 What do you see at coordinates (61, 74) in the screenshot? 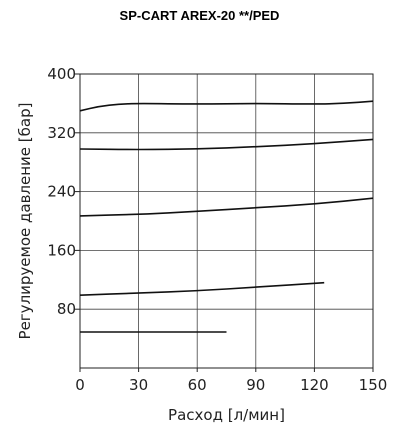
I see `y-tick-label: 400` at bounding box center [61, 74].